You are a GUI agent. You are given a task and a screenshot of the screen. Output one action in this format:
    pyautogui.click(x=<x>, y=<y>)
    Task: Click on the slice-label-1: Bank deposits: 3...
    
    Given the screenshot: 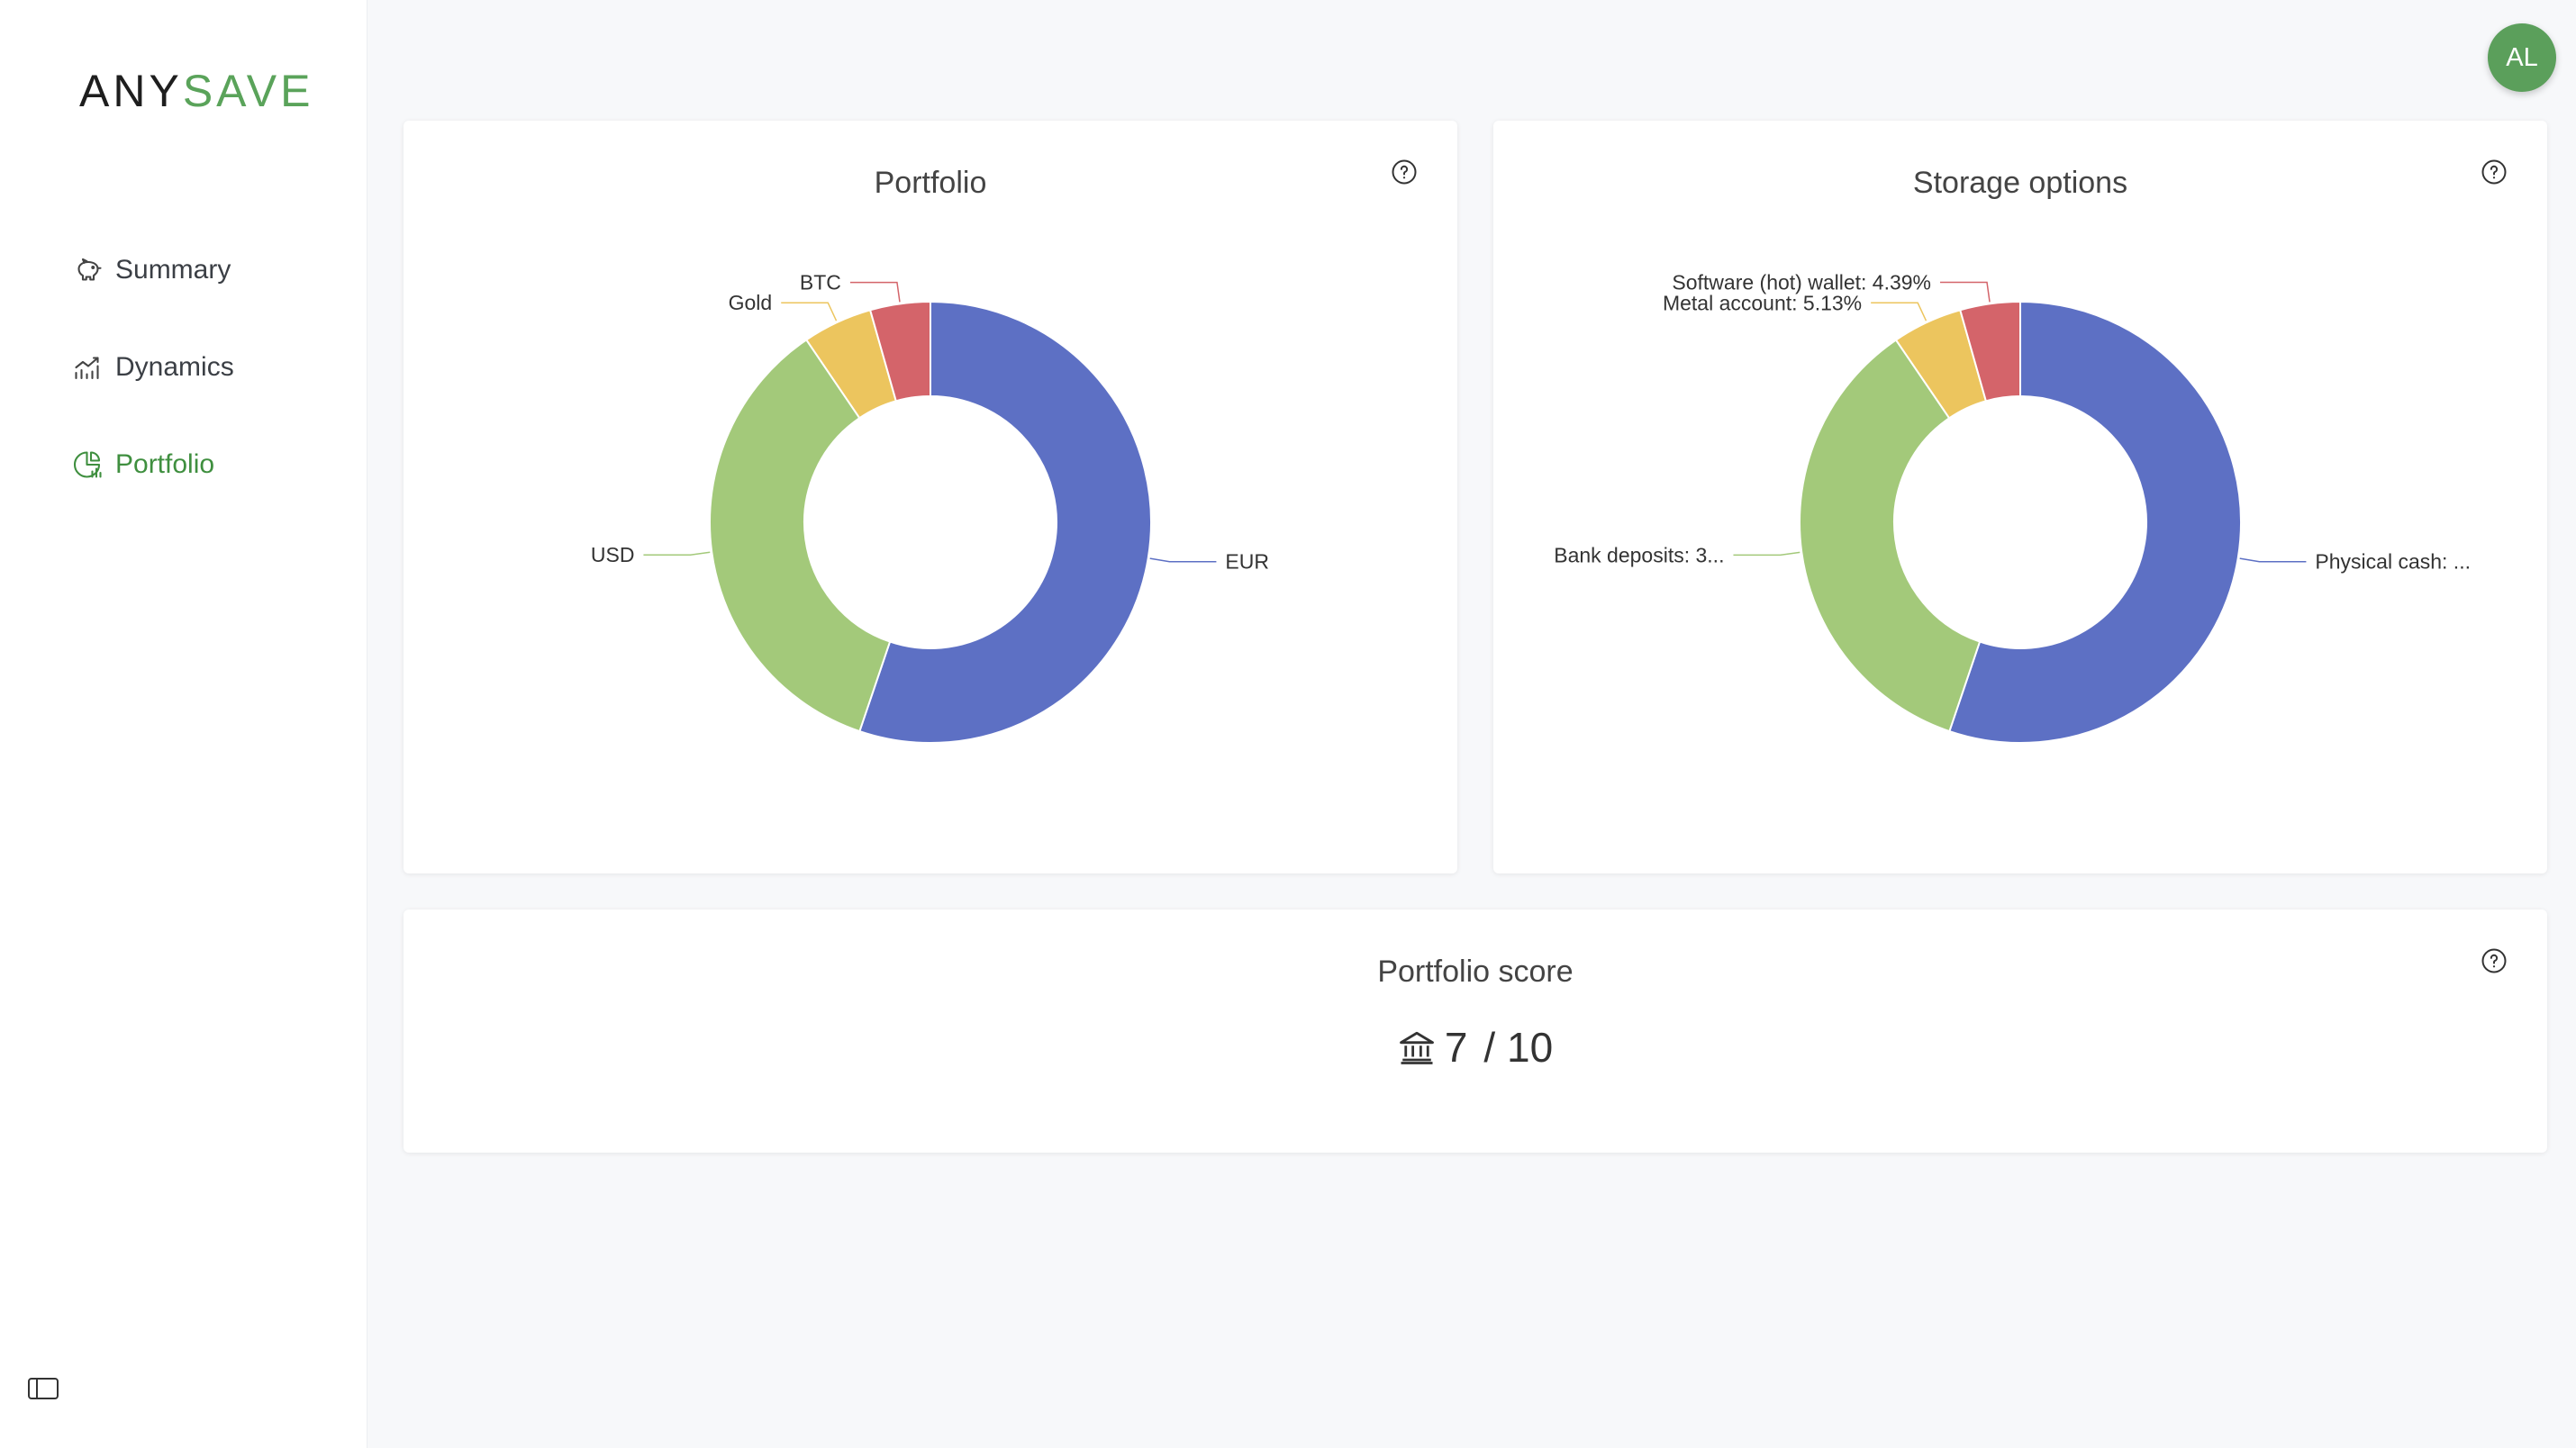 What is the action you would take?
    pyautogui.click(x=1639, y=554)
    